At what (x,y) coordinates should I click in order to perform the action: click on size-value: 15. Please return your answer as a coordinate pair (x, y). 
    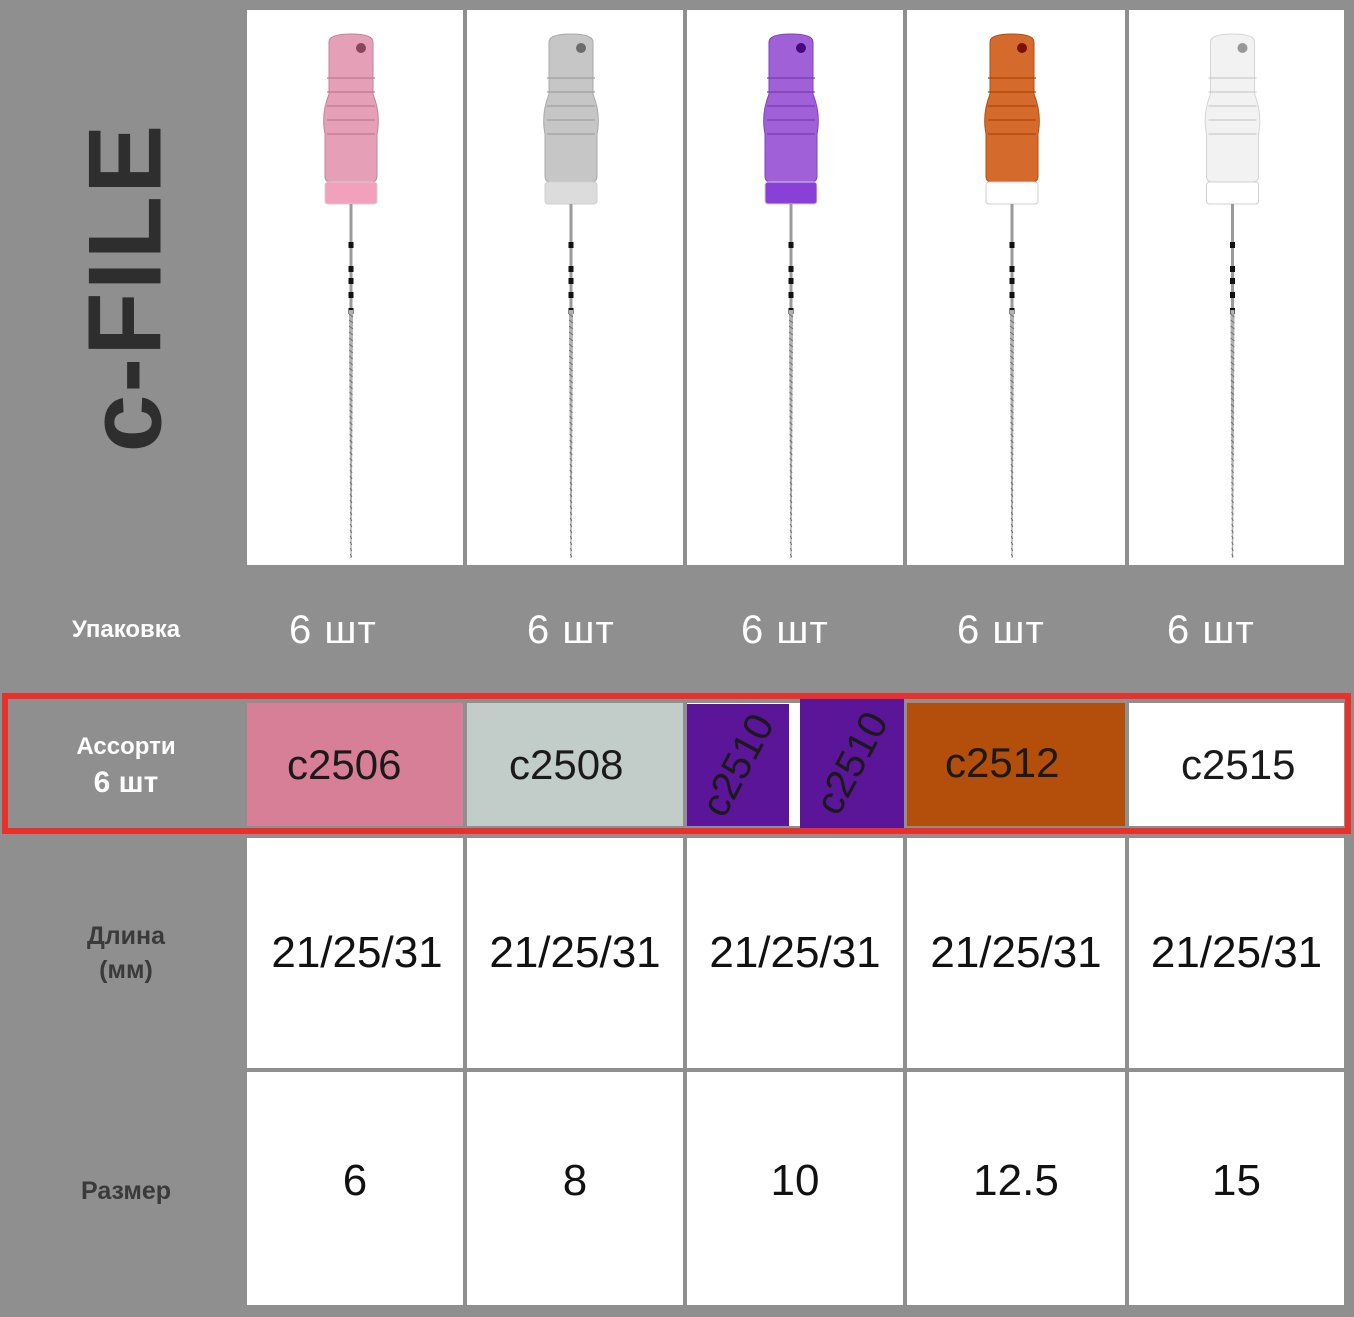
    Looking at the image, I should click on (1236, 1188).